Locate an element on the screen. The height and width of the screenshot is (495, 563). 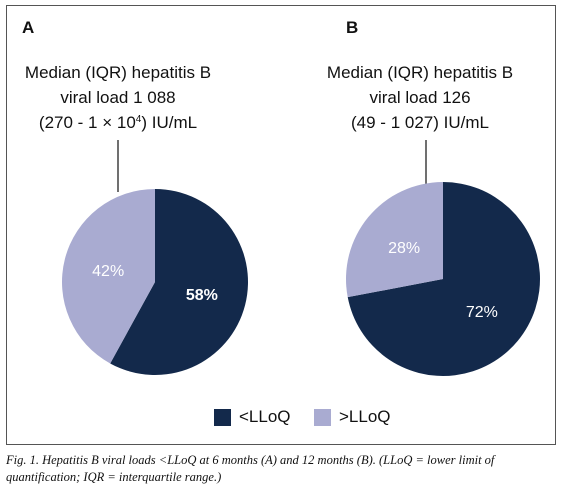
panel-a-median-line3-pre: (270 - 1 × 10 is located at coordinates (87, 122).